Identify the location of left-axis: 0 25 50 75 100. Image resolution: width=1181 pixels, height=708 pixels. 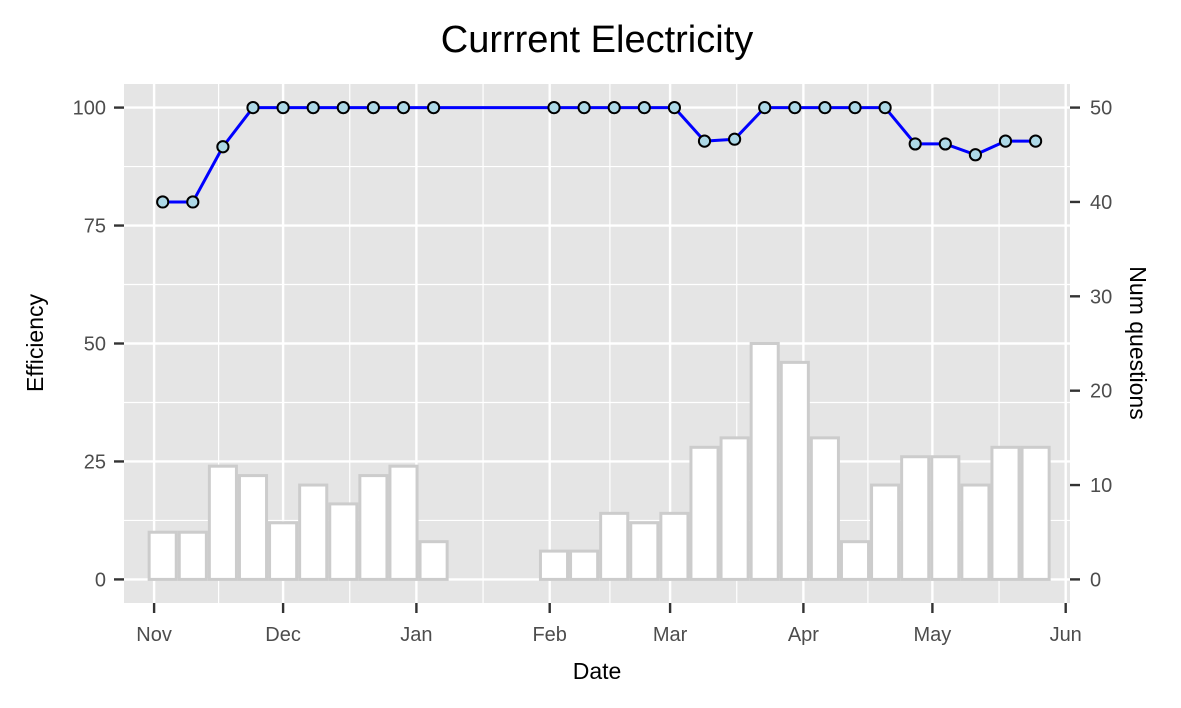
(98, 344).